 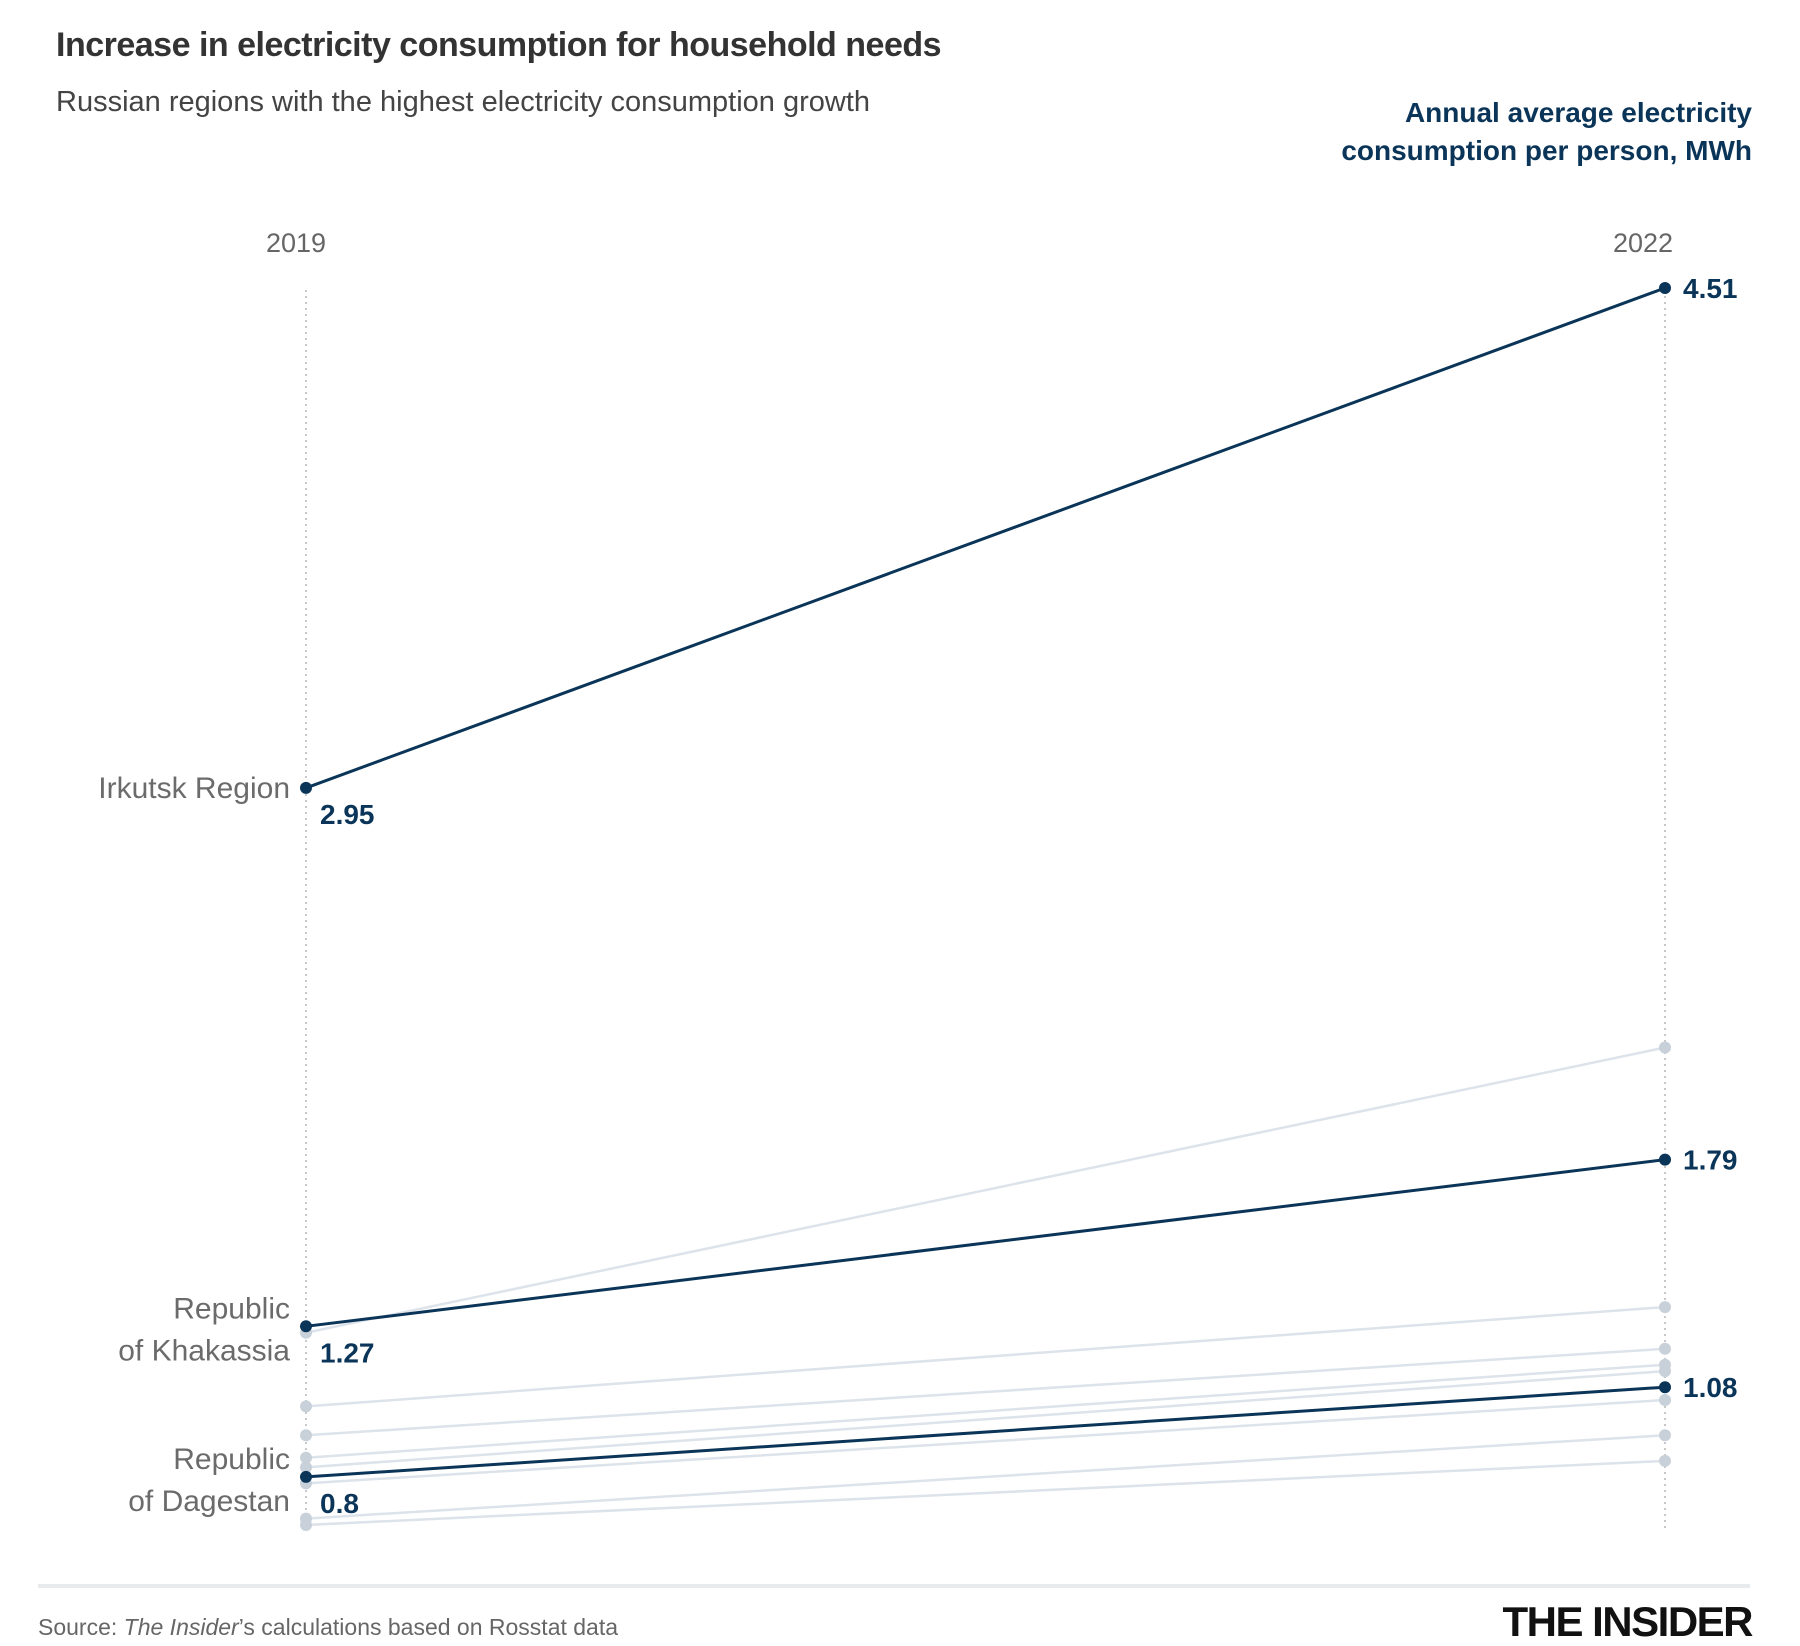 I want to click on region-label-2-line-1: of Dagestan, so click(x=209, y=1501).